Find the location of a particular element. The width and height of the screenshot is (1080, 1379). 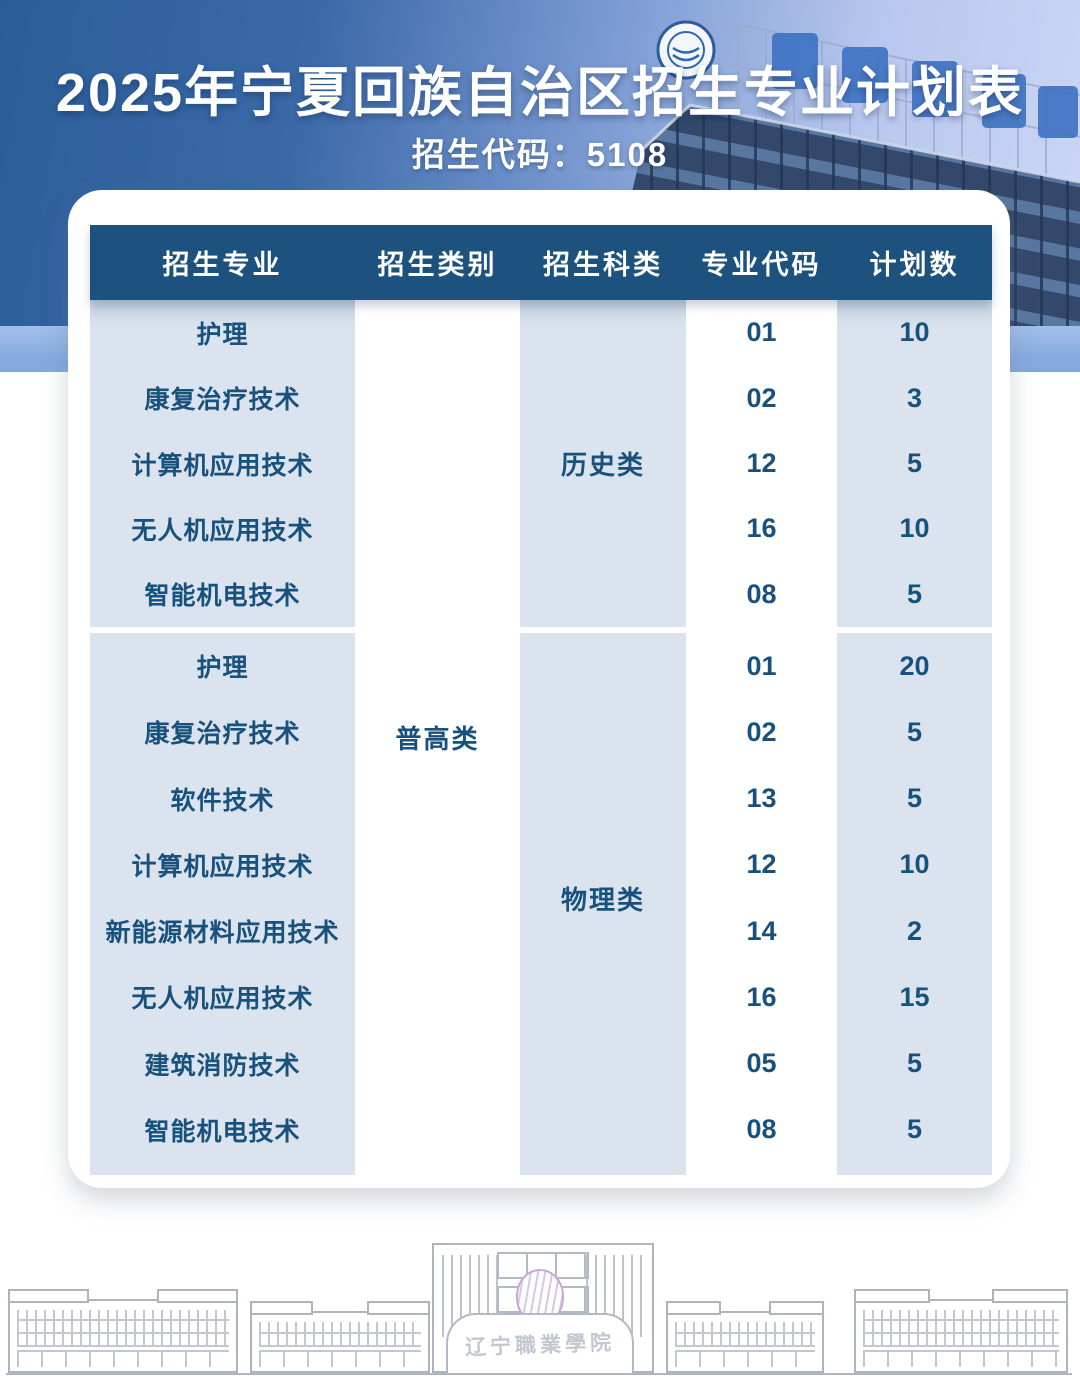

category-merged-cell: 普高类 is located at coordinates (437, 739).